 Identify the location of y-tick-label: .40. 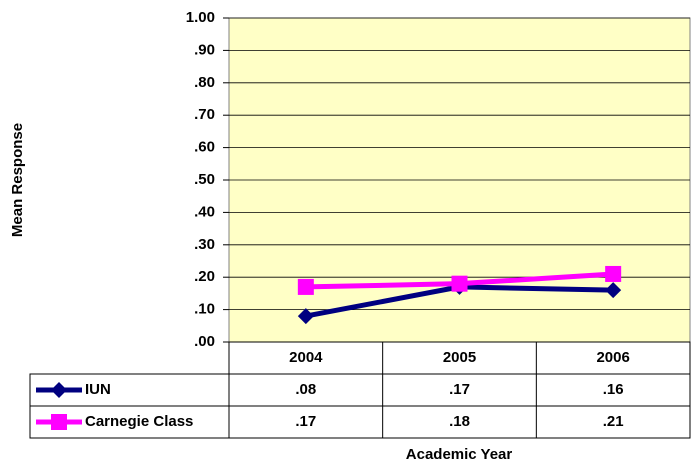
(204, 211).